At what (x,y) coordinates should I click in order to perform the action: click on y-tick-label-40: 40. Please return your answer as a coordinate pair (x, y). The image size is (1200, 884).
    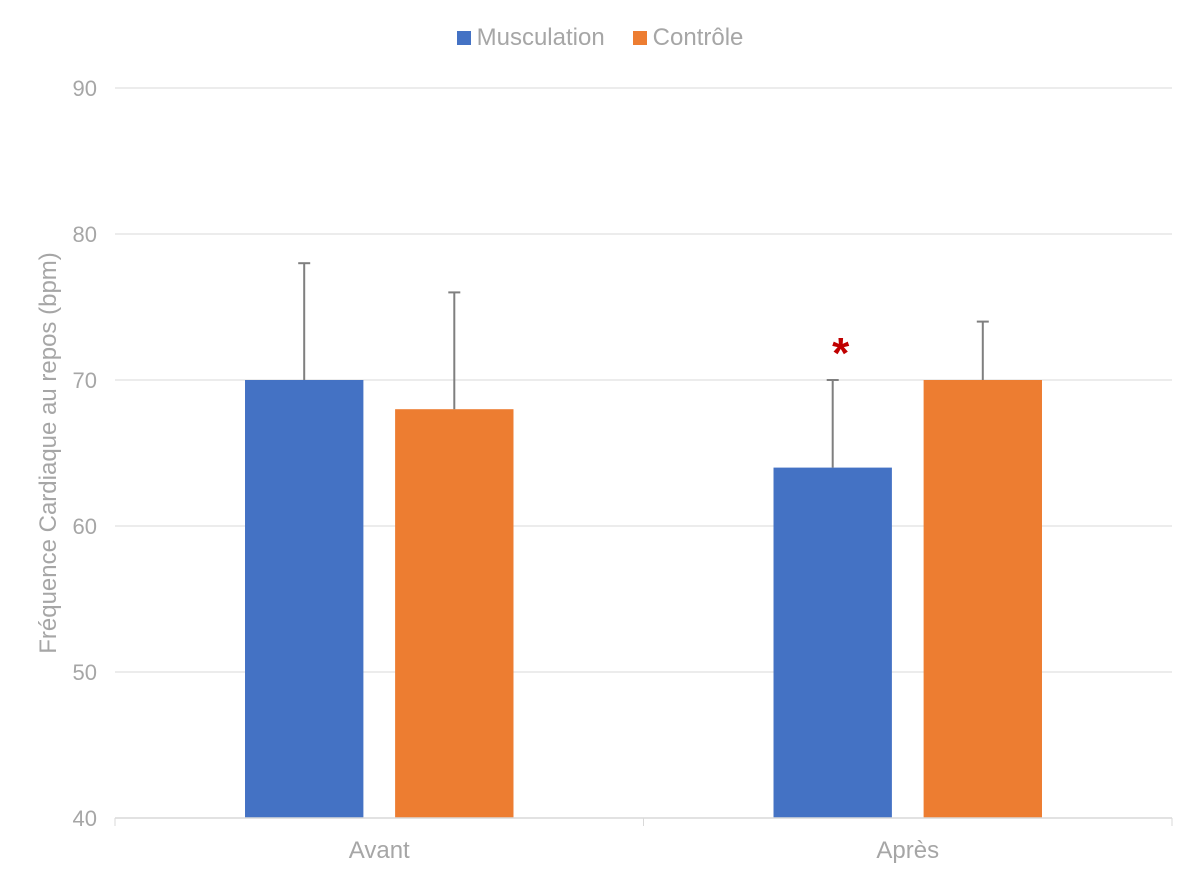
    Looking at the image, I should click on (85, 818).